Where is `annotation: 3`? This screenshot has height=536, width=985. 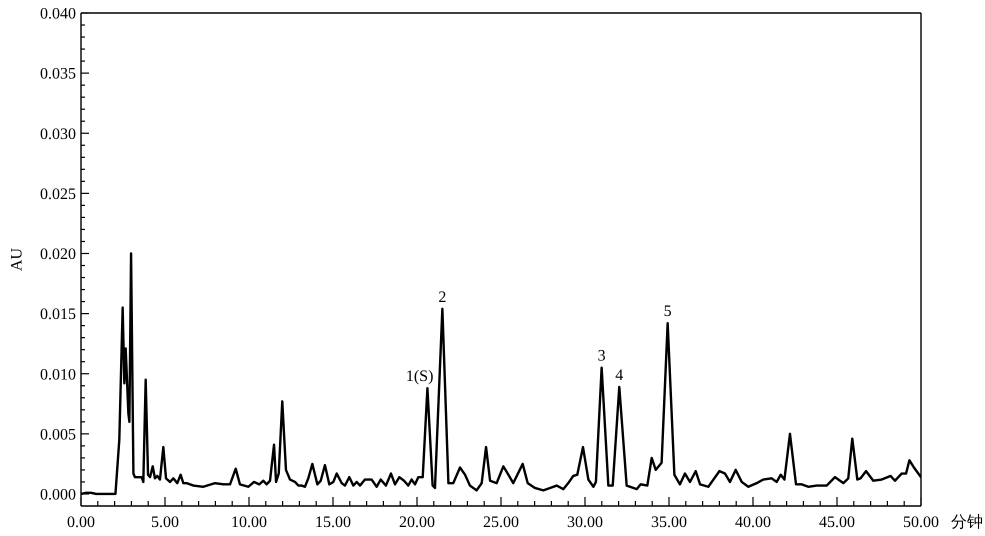
annotation: 3 is located at coordinates (602, 356).